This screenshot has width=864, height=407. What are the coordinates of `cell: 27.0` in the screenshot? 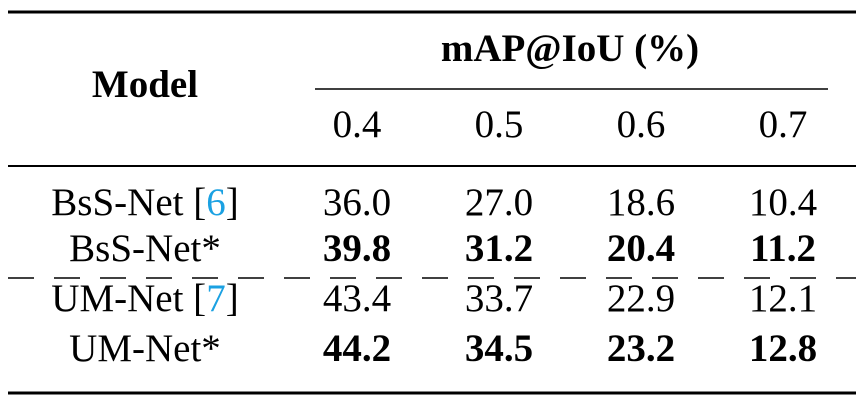 It's located at (499, 202).